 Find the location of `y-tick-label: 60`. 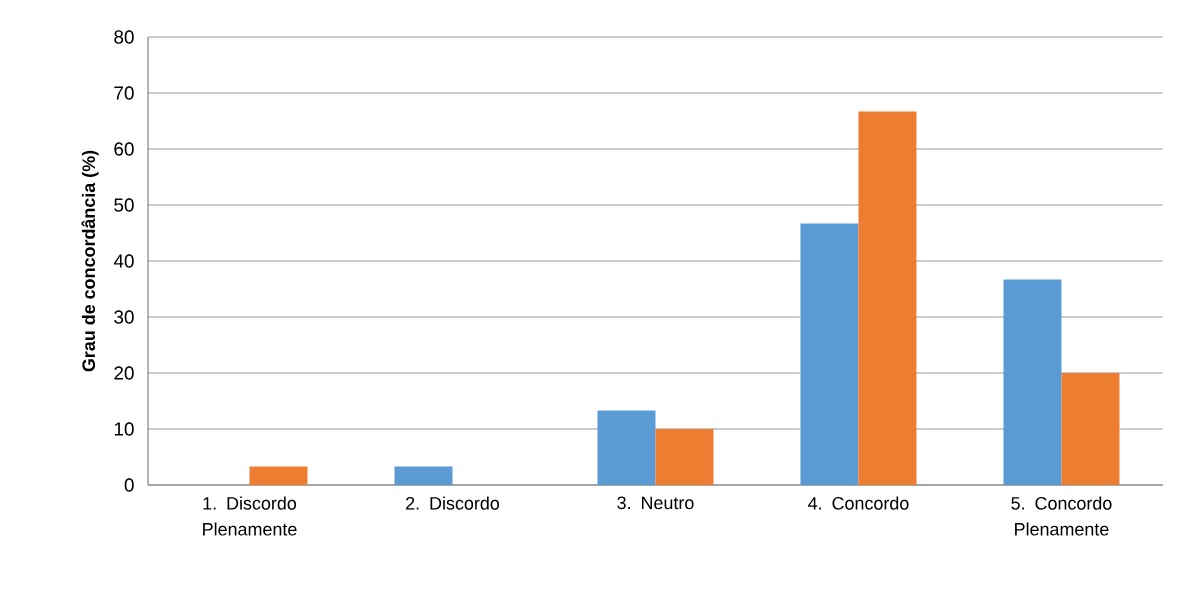

y-tick-label: 60 is located at coordinates (124, 149).